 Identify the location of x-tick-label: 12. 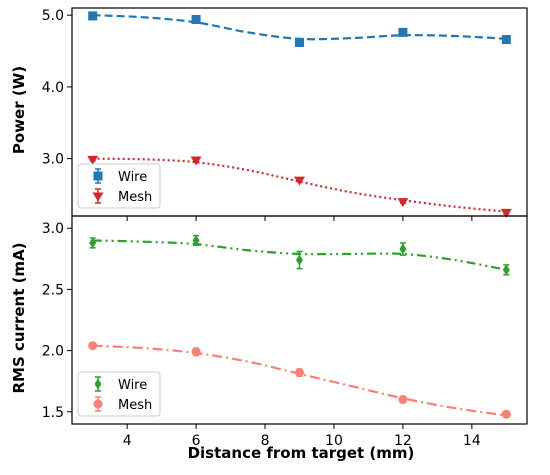
(403, 441).